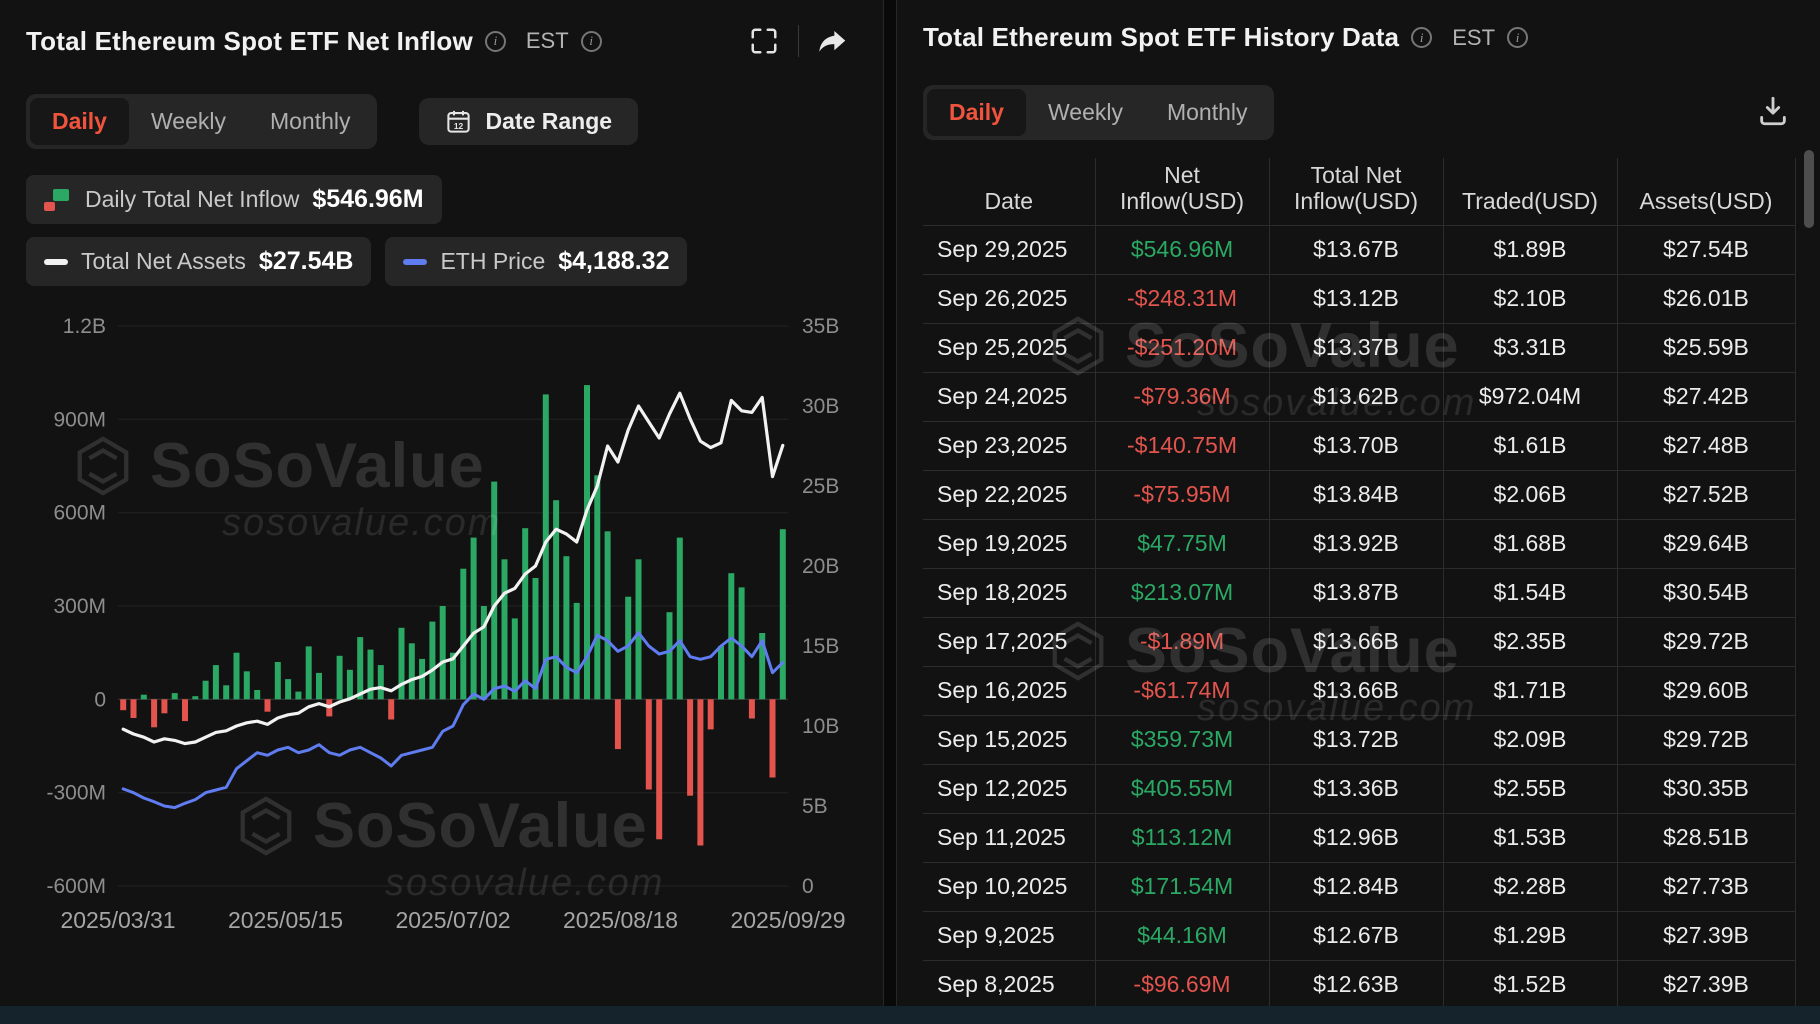 This screenshot has width=1820, height=1024. I want to click on assets-cell: $29.72B, so click(1706, 641).